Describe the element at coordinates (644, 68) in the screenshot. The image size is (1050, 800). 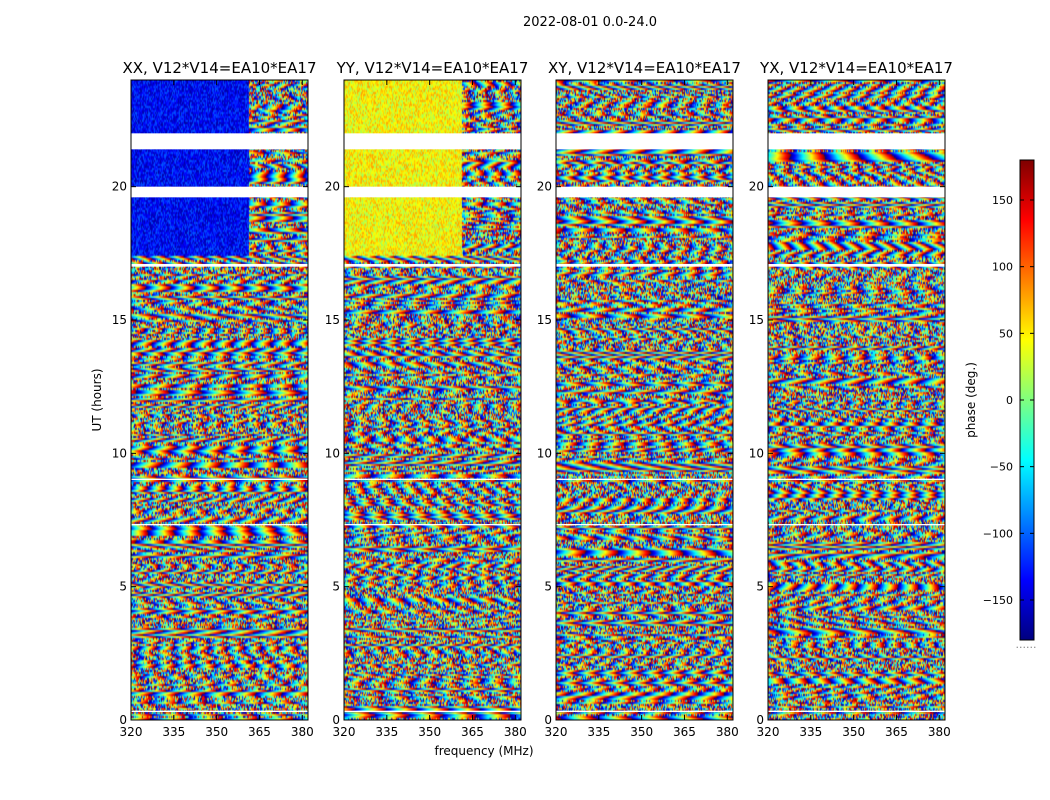
I see `panel-title: XY, V12*V14=EA10*EA17` at that location.